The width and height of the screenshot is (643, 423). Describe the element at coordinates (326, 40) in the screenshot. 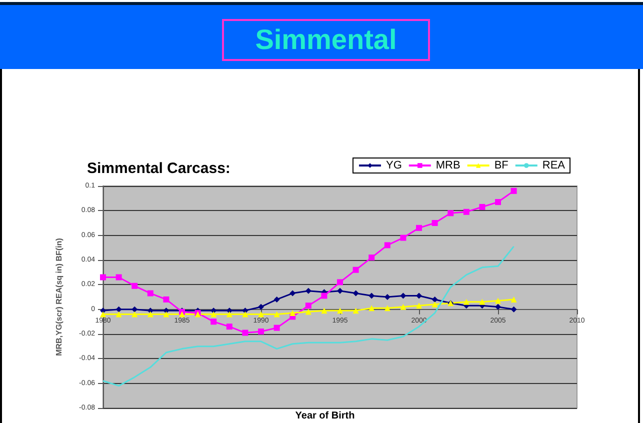

I see `chart-title: Simmental` at that location.